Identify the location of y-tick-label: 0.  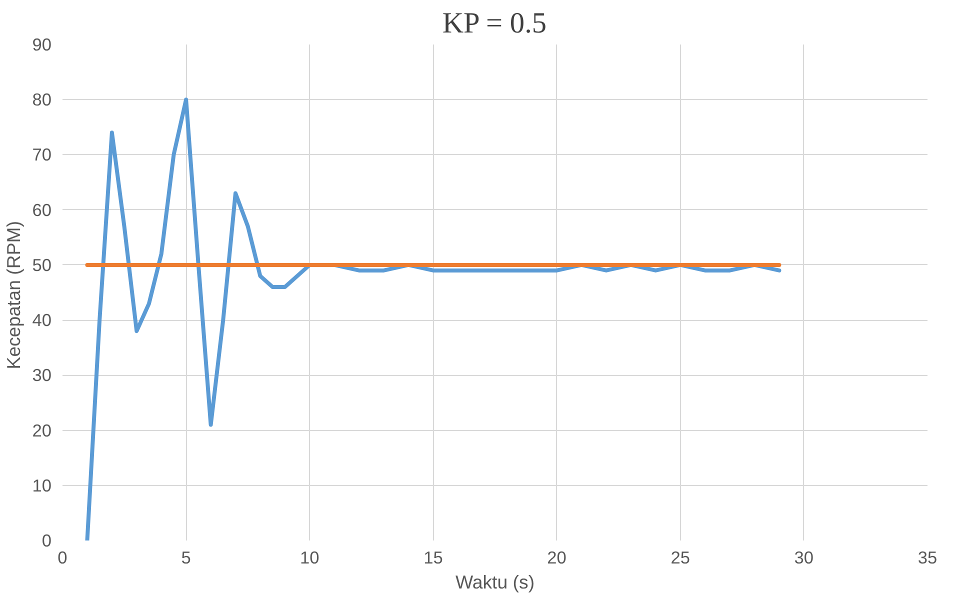
(47, 540).